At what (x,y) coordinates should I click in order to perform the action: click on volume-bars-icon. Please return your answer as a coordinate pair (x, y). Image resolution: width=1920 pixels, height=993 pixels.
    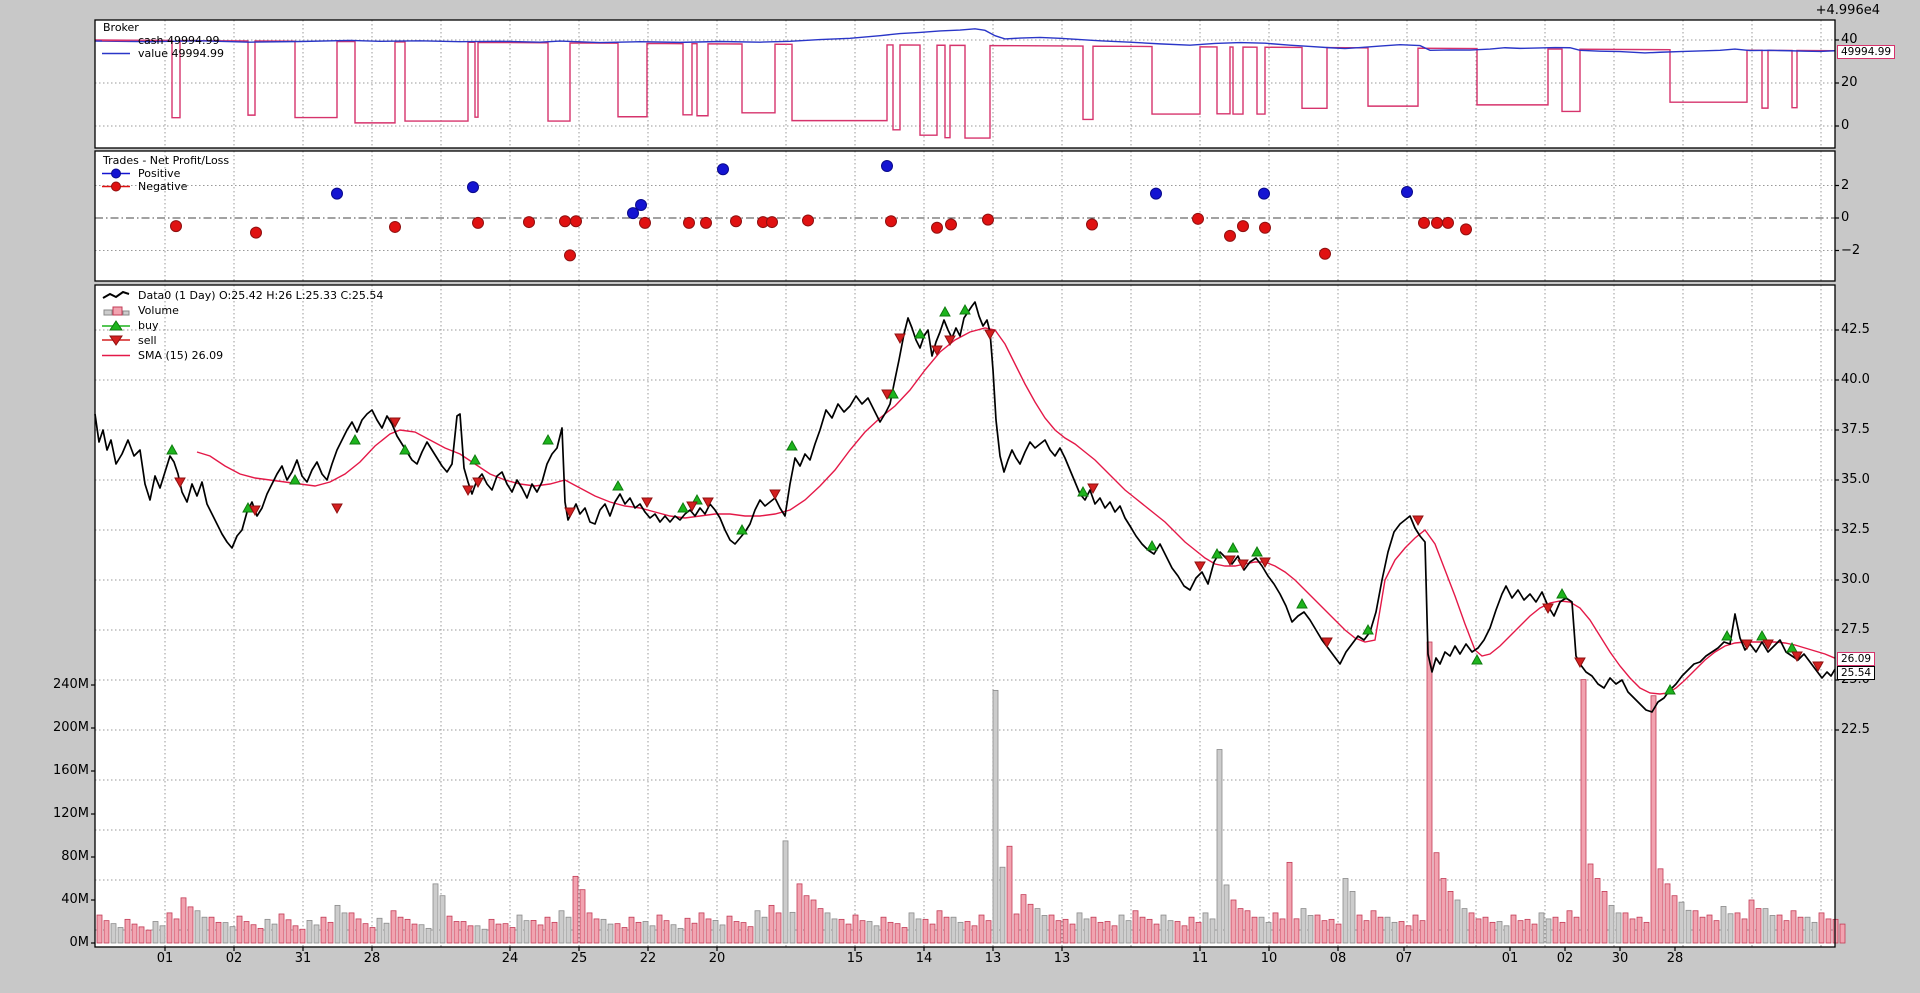
    Looking at the image, I should click on (116, 310).